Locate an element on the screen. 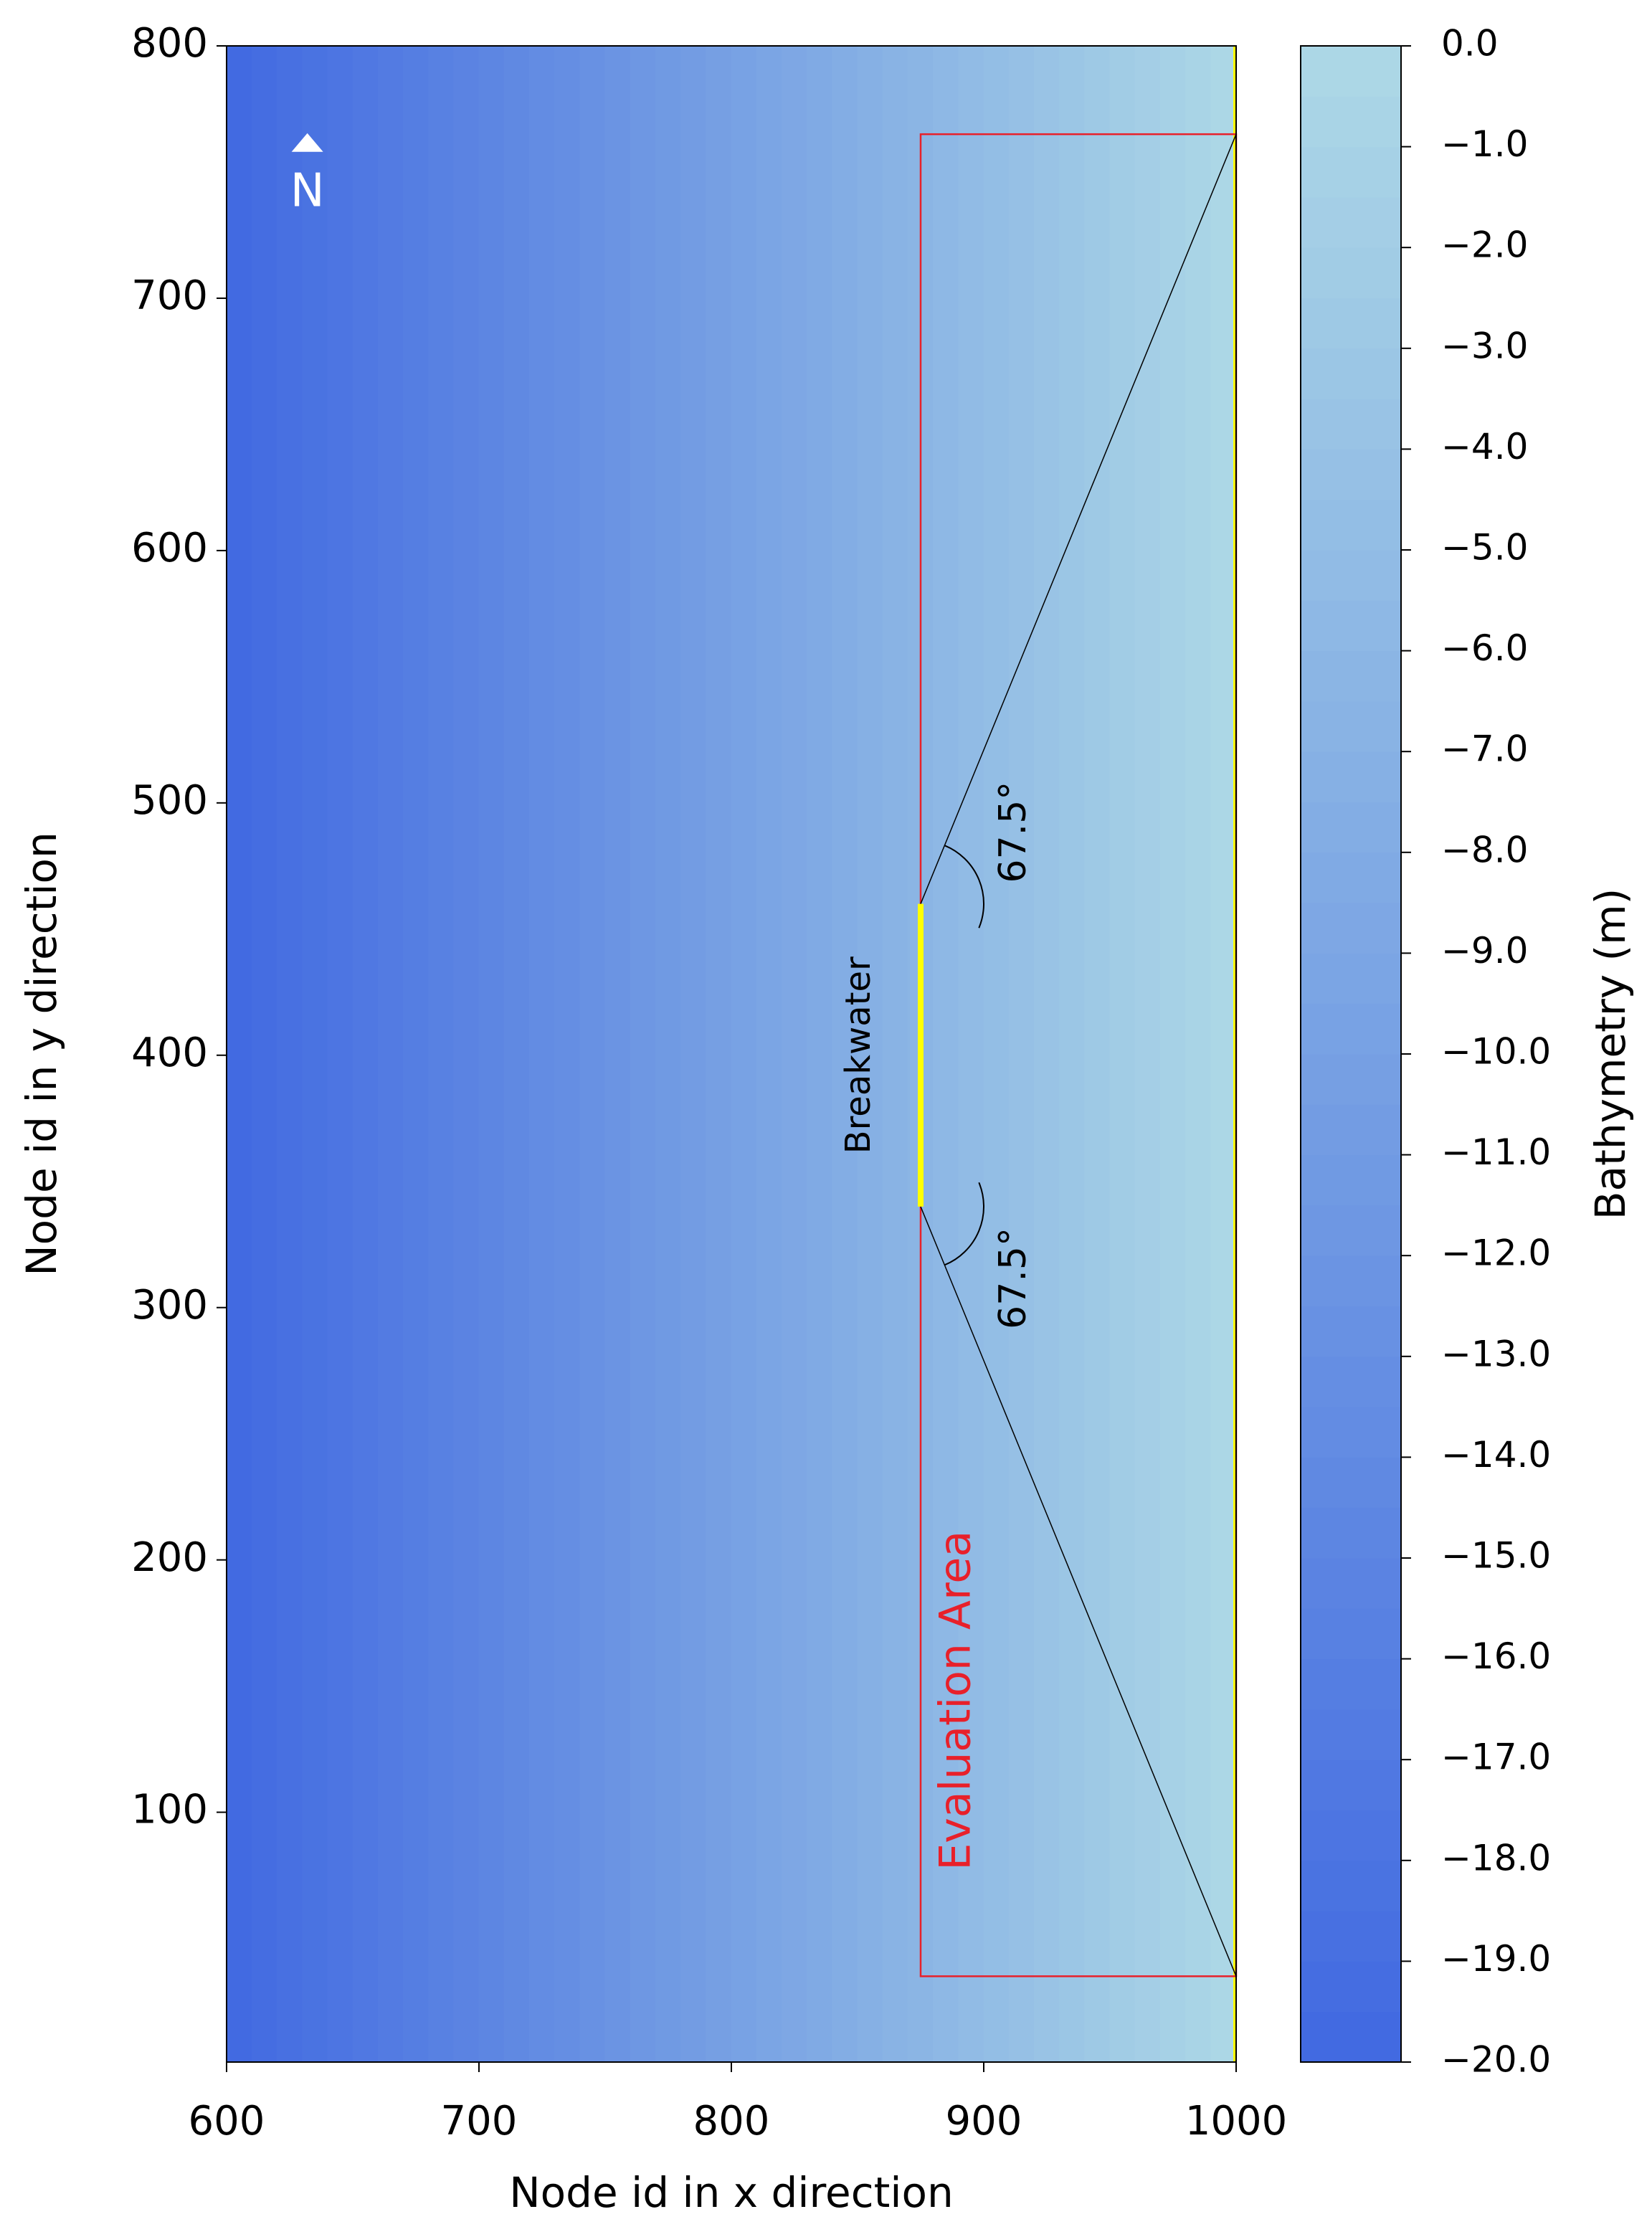 This screenshot has width=1652, height=2237. evaluation-area-label: Evaluation Area is located at coordinates (956, 1701).